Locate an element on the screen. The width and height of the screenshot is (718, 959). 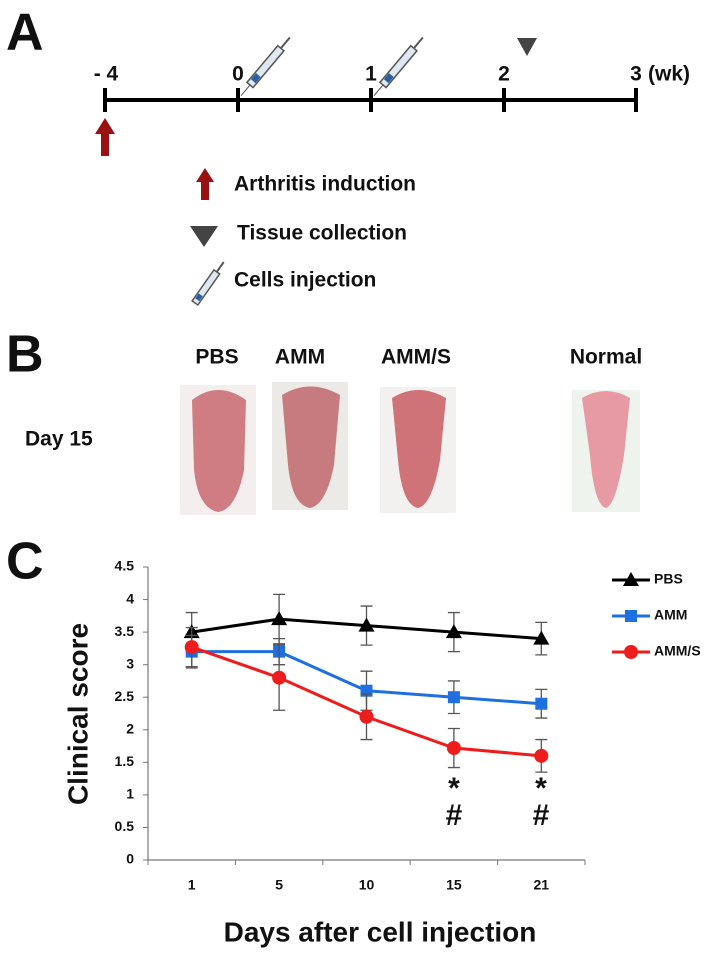
x-tick-label: 21 is located at coordinates (542, 885).